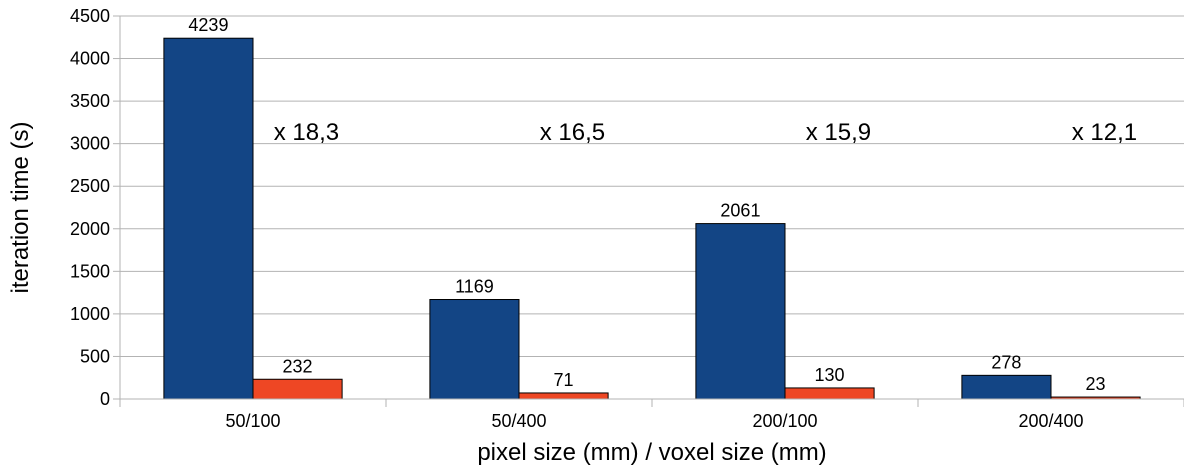  Describe the element at coordinates (90, 16) in the screenshot. I see `y-tick-label: 4500` at that location.